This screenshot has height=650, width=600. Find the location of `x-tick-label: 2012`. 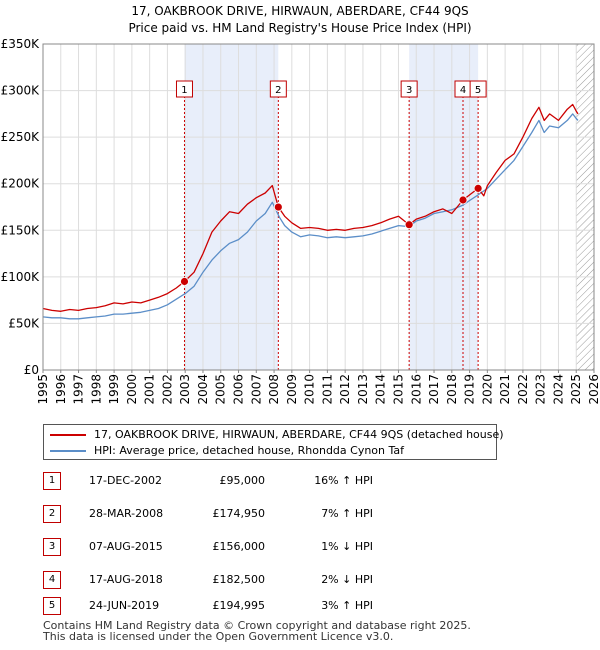

x-tick-label: 2012 is located at coordinates (345, 389).